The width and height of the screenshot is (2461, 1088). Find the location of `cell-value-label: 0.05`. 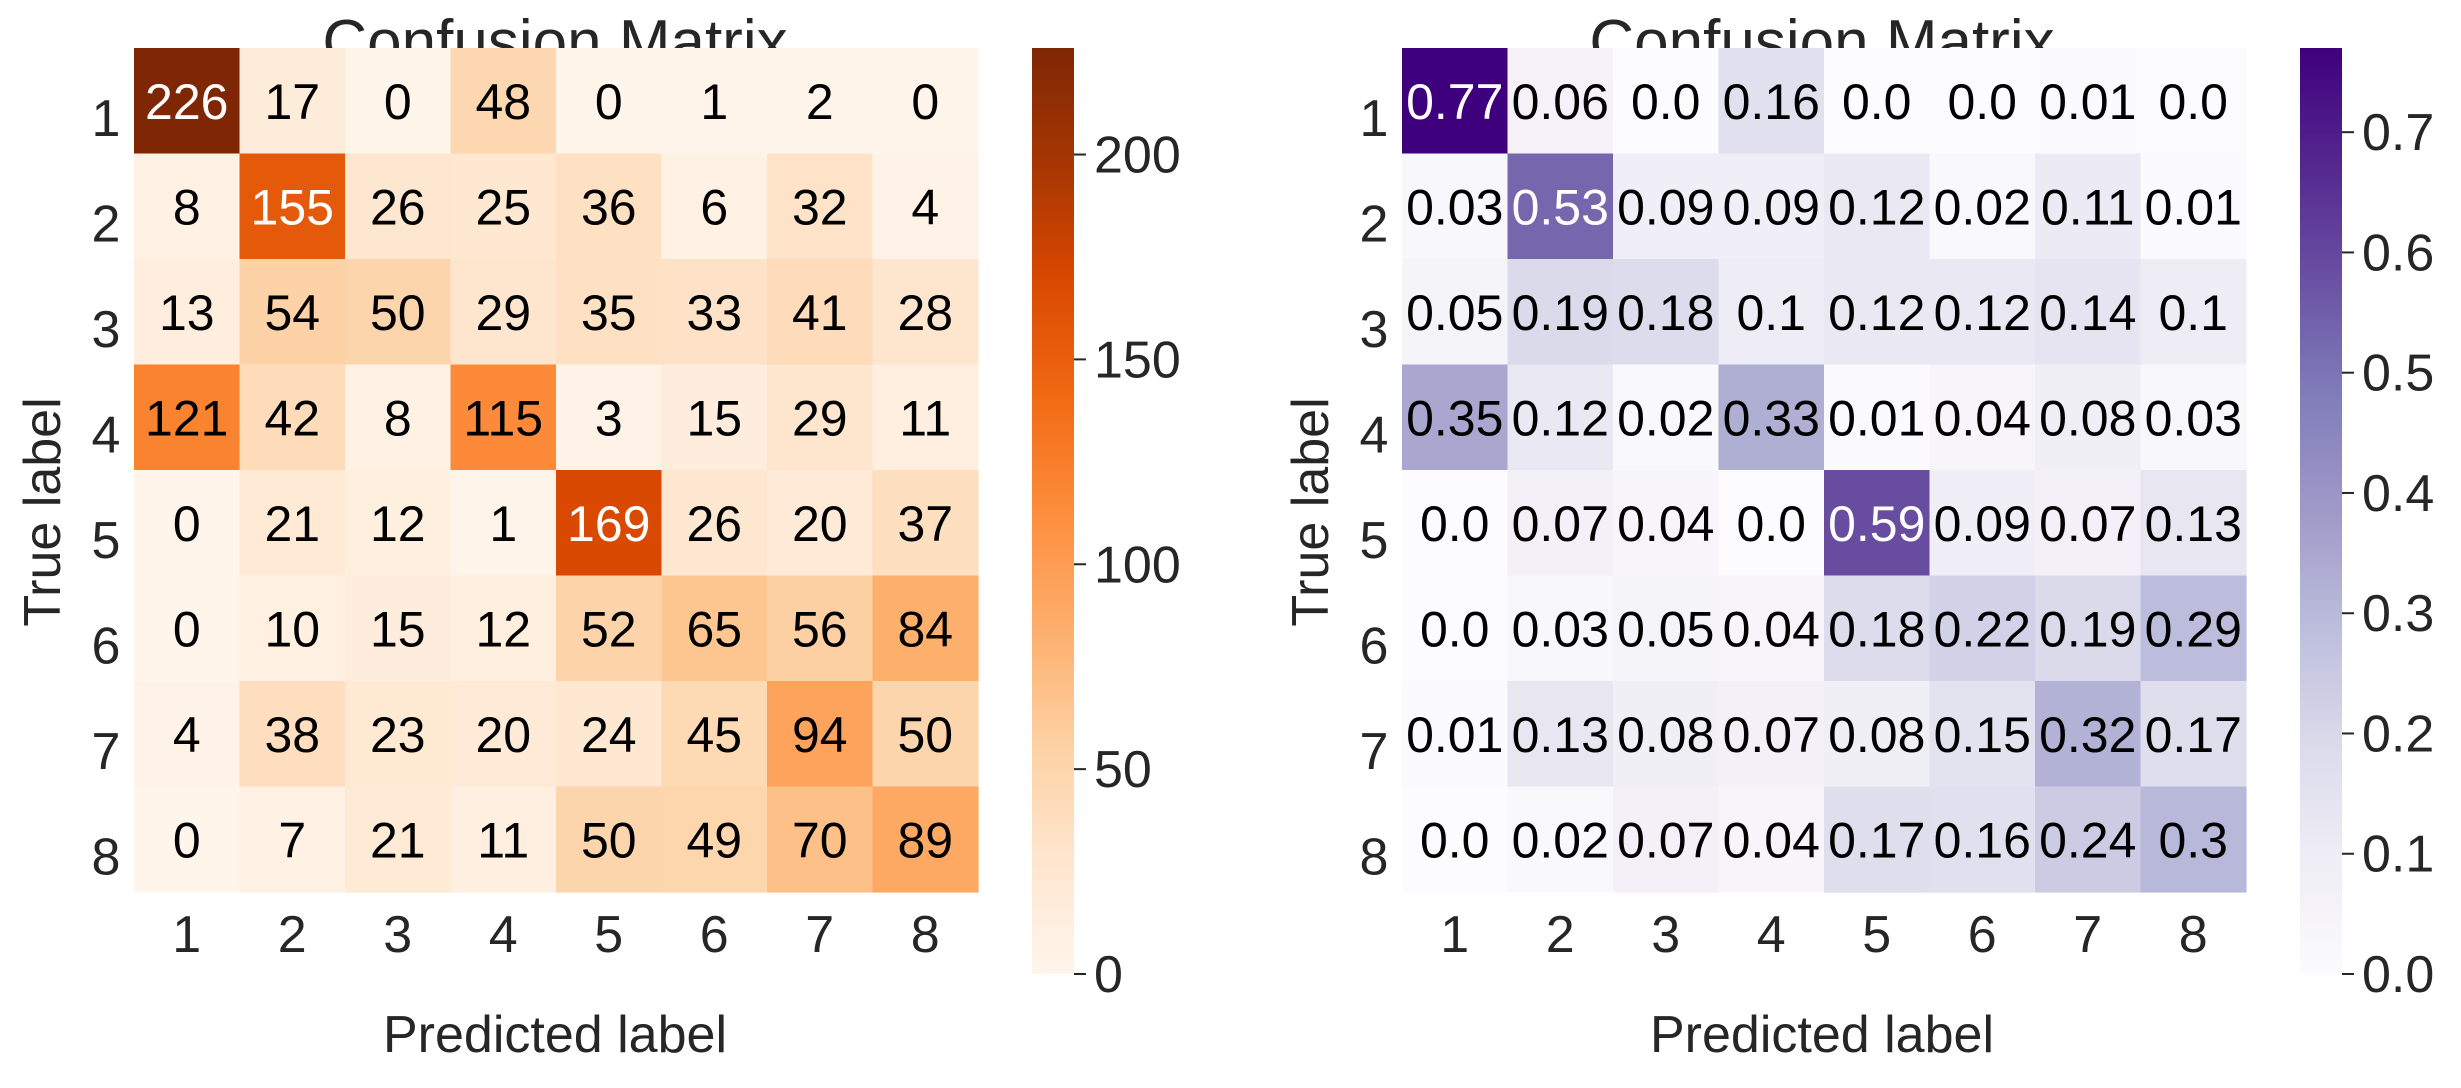

cell-value-label: 0.05 is located at coordinates (1454, 313).